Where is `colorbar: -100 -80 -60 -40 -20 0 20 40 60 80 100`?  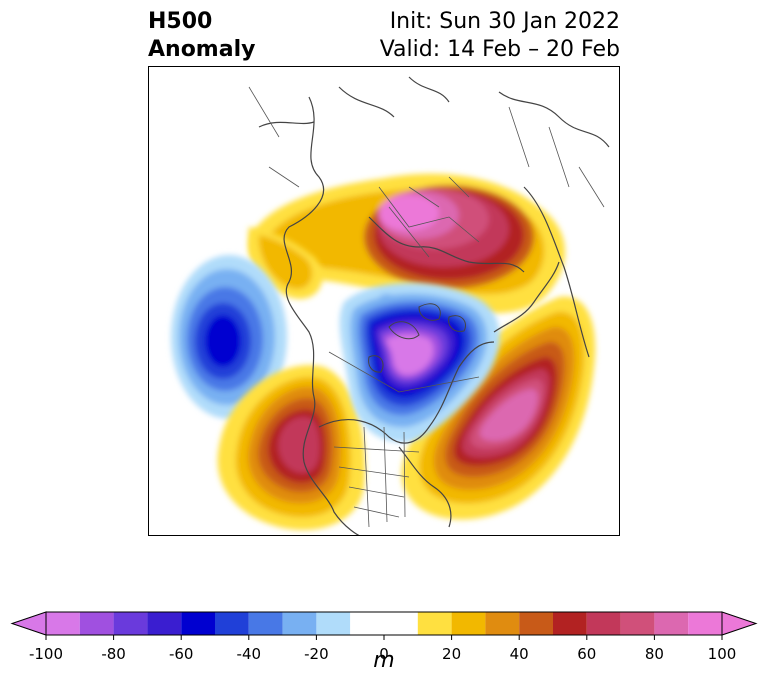 colorbar: -100 -80 -60 -40 -20 0 20 40 60 80 100 is located at coordinates (384, 637).